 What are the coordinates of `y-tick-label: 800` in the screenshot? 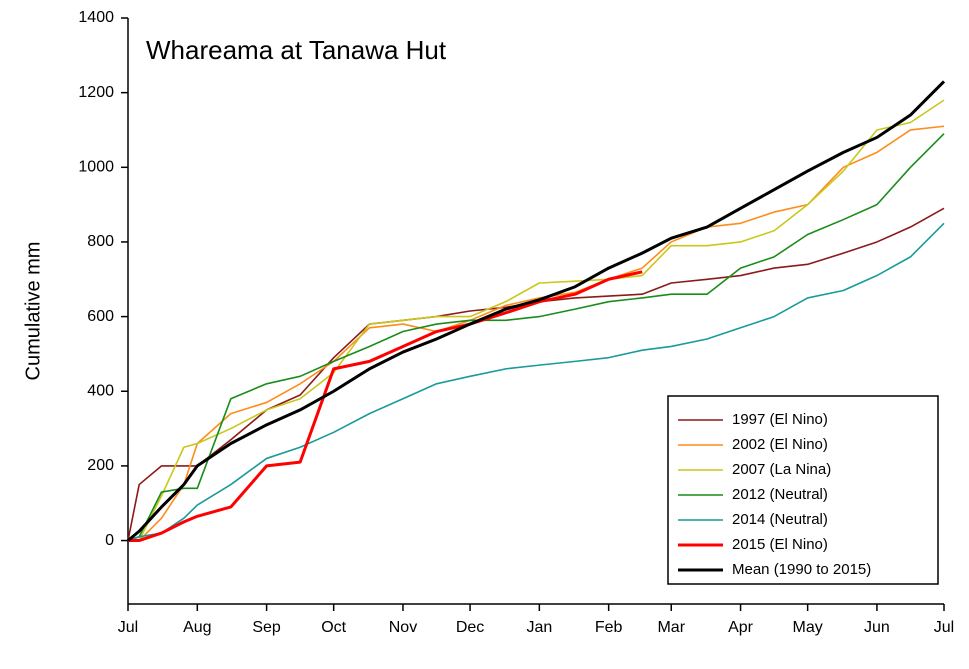 It's located at (100, 241).